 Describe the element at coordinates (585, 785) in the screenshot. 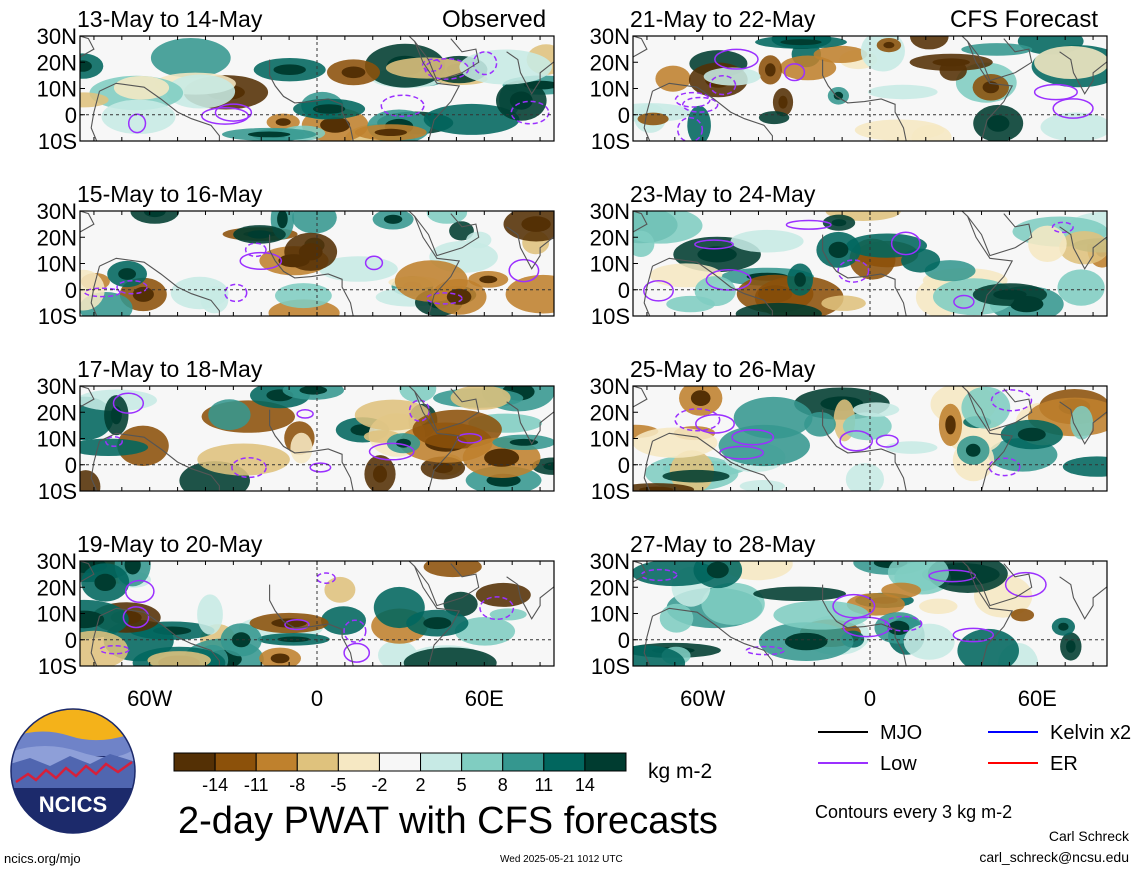

I see `colorbar-tick-label: 14` at that location.